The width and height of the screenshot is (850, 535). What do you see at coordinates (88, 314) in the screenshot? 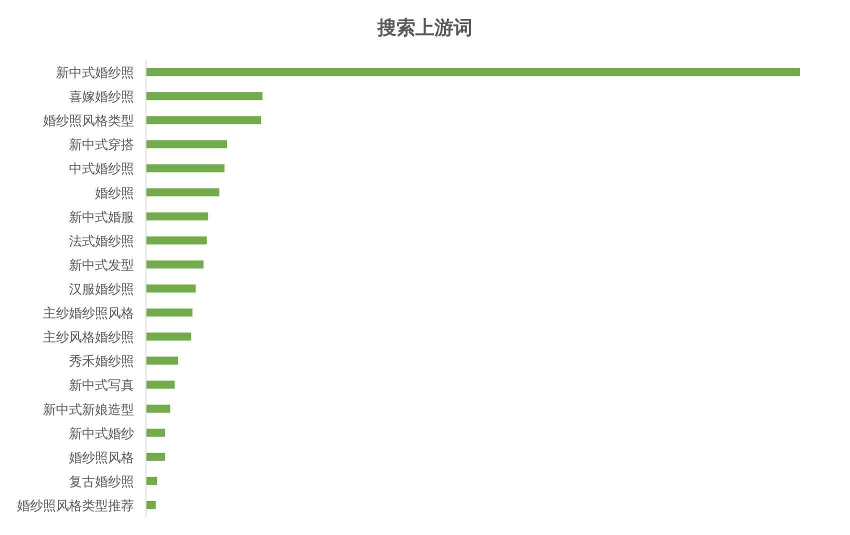
I see `category-label: 主纱婚纱照风格` at bounding box center [88, 314].